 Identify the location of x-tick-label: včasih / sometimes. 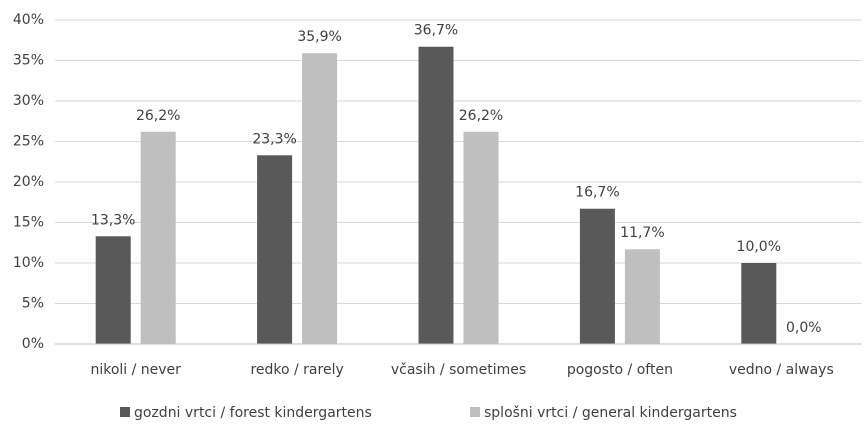
(458, 370).